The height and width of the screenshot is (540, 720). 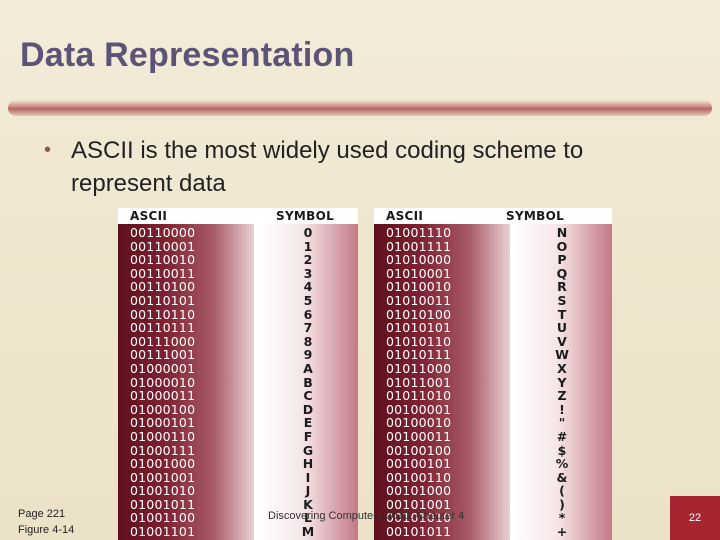 I want to click on symbol-cell: W, so click(x=562, y=355).